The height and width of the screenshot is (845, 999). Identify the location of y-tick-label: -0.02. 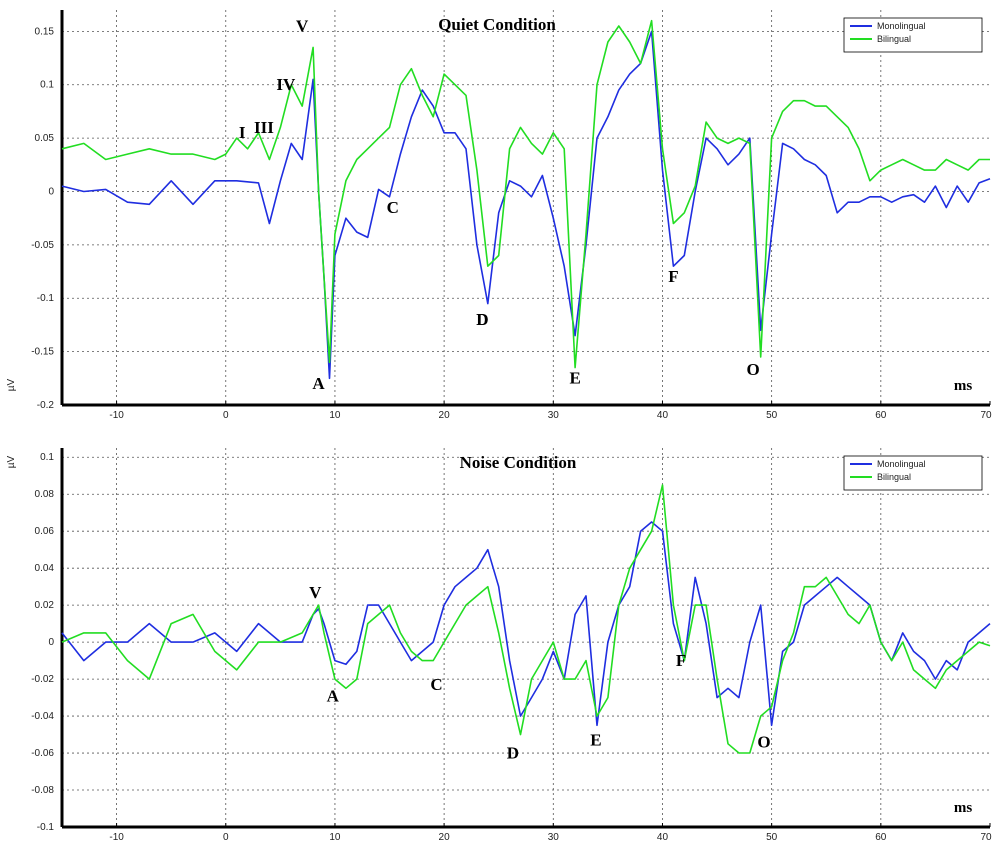
(42, 679).